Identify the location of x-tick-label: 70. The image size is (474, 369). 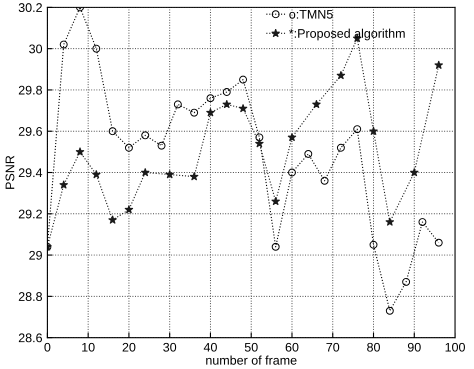
(333, 347).